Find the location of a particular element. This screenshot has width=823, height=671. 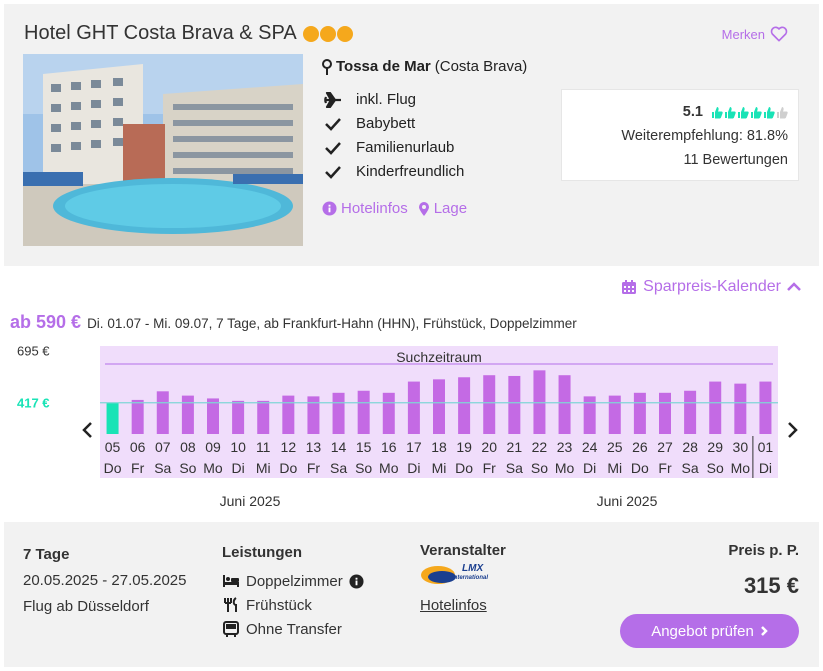

sparpreis-label: Sparpreis-Kalender is located at coordinates (712, 286).